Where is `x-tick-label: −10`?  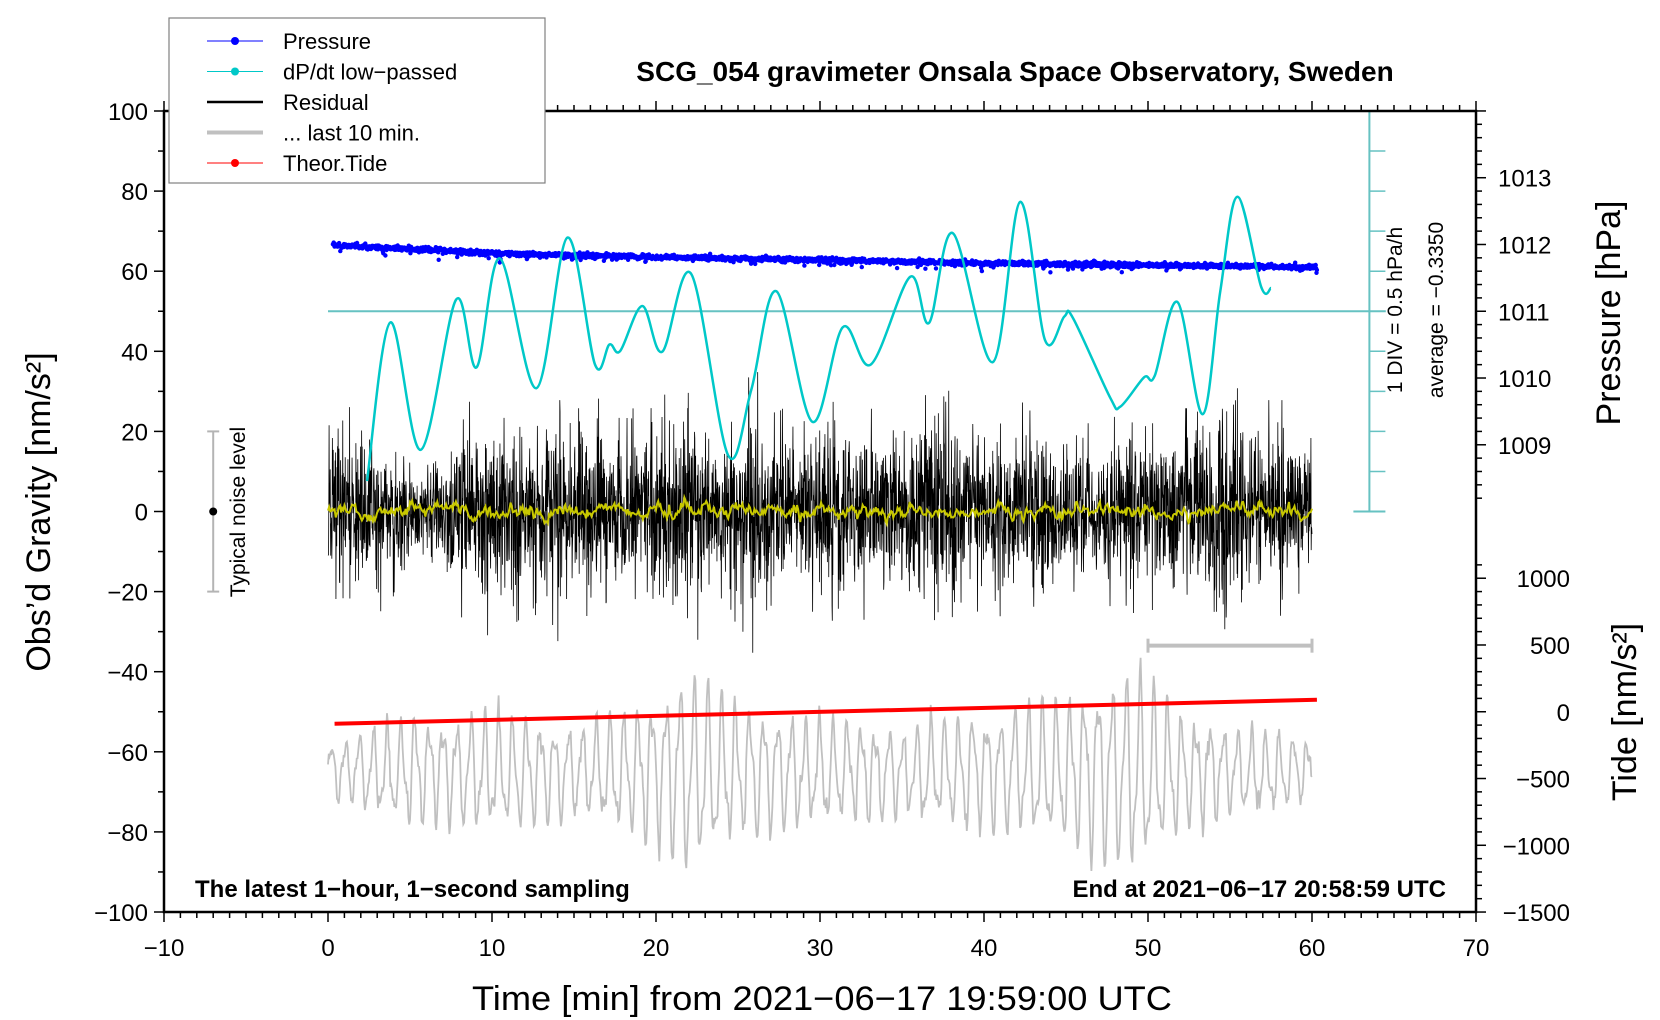
x-tick-label: −10 is located at coordinates (164, 948).